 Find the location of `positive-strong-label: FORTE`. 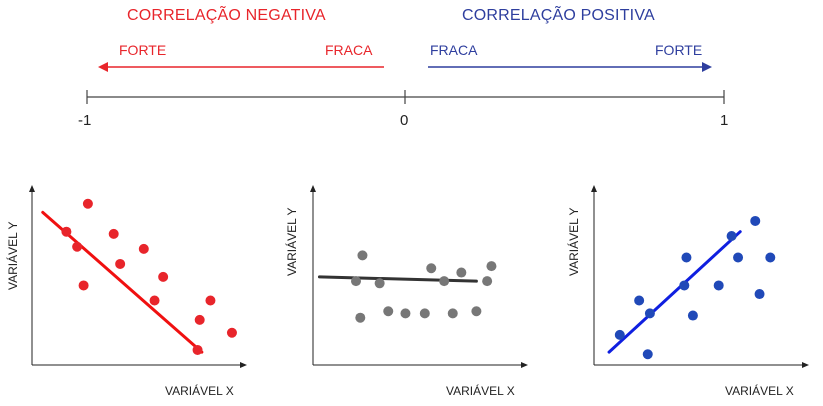

positive-strong-label: FORTE is located at coordinates (679, 50).